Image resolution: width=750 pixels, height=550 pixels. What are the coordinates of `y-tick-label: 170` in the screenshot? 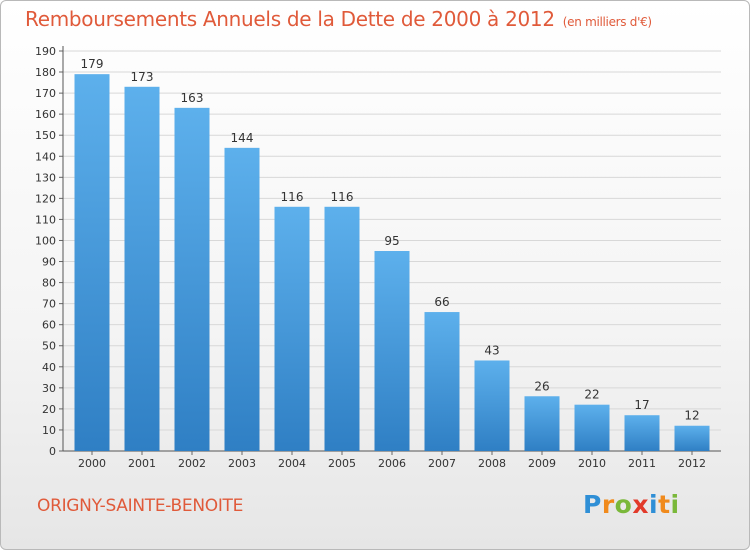 It's located at (45, 93).